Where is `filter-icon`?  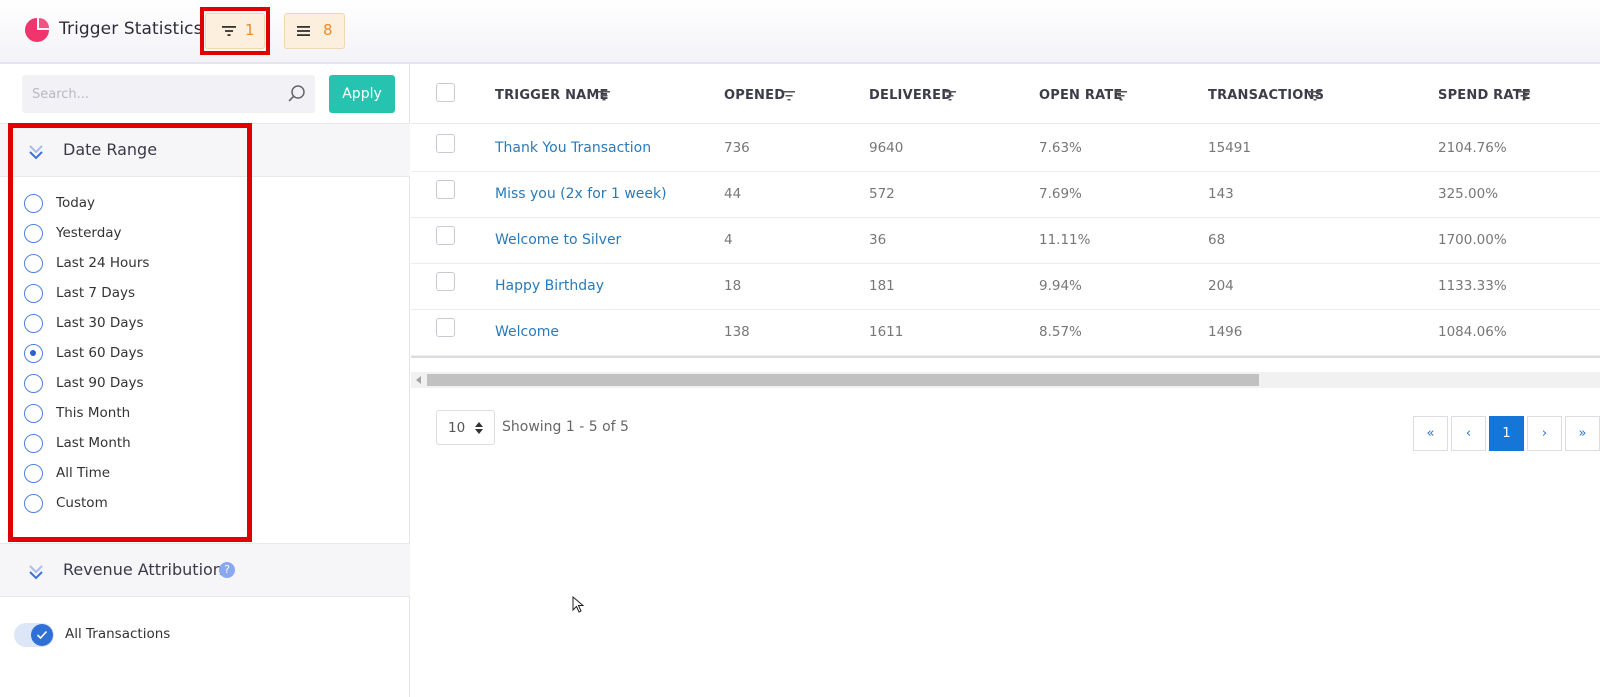
filter-icon is located at coordinates (229, 31).